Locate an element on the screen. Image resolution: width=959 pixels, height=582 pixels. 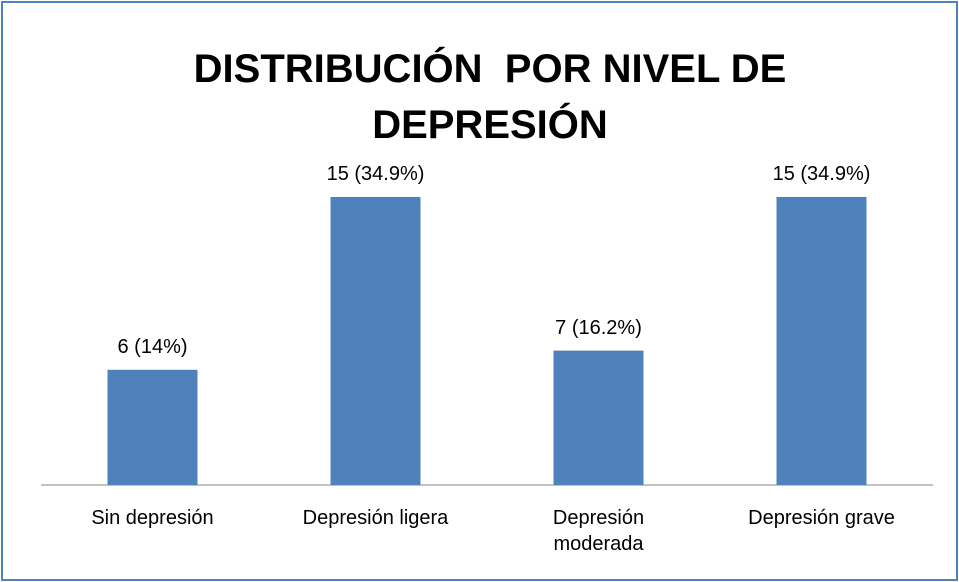
chart-title: DISTRIBUCIÓN POR NIVEL DE DEPRESIÓN is located at coordinates (495, 97).